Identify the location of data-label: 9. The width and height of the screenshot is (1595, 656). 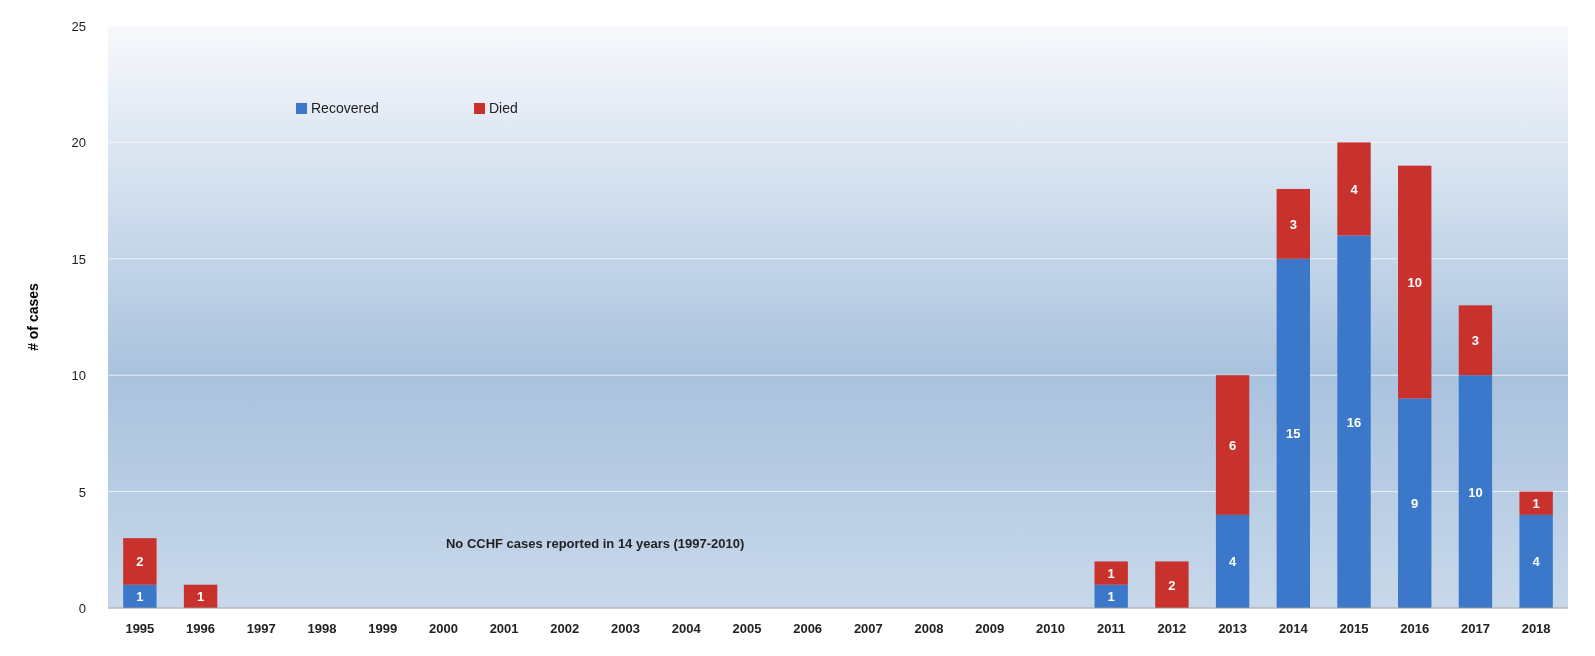
(1415, 504).